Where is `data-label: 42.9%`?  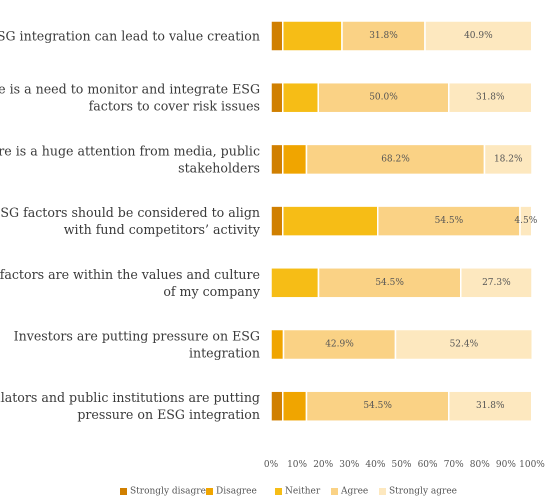 data-label: 42.9% is located at coordinates (339, 345).